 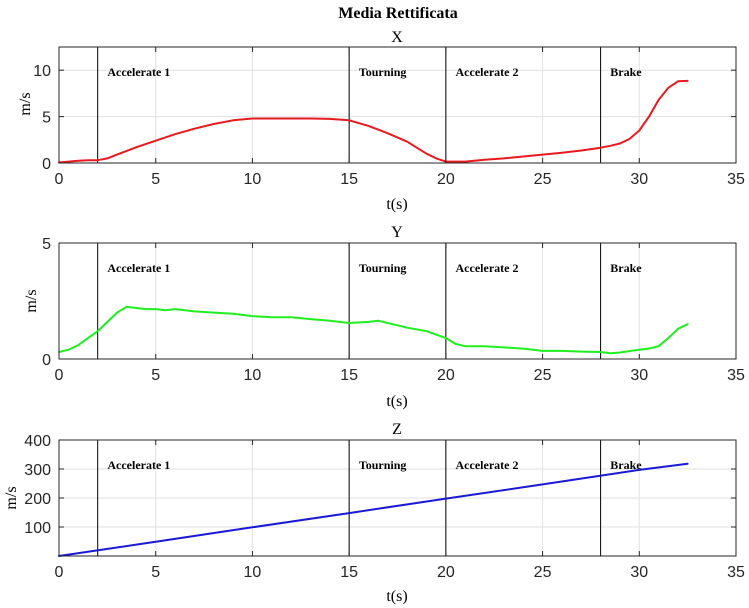 What do you see at coordinates (11, 497) in the screenshot?
I see `subplot-z-ylabel: m/s` at bounding box center [11, 497].